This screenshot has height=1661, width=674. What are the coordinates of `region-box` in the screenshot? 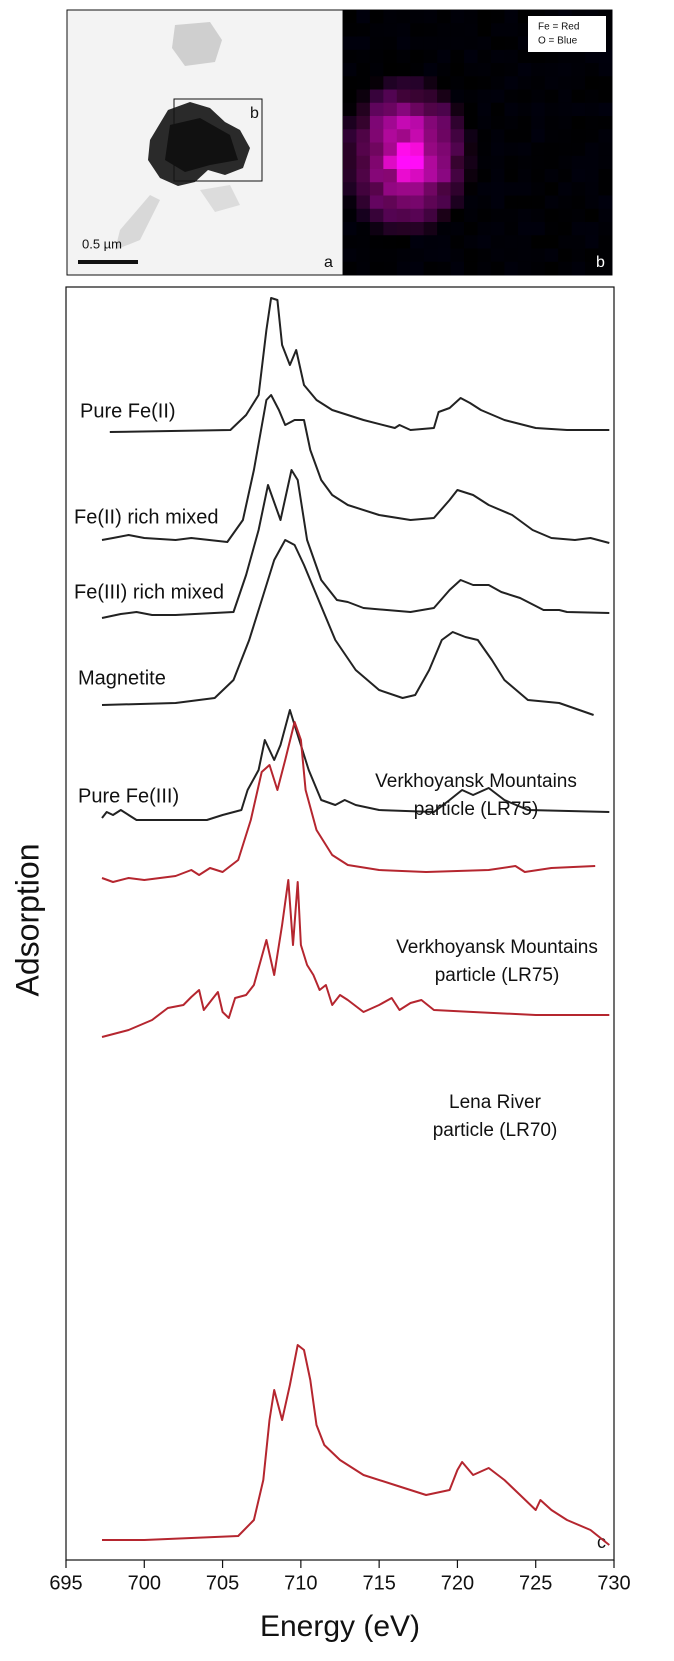 It's located at (218, 140).